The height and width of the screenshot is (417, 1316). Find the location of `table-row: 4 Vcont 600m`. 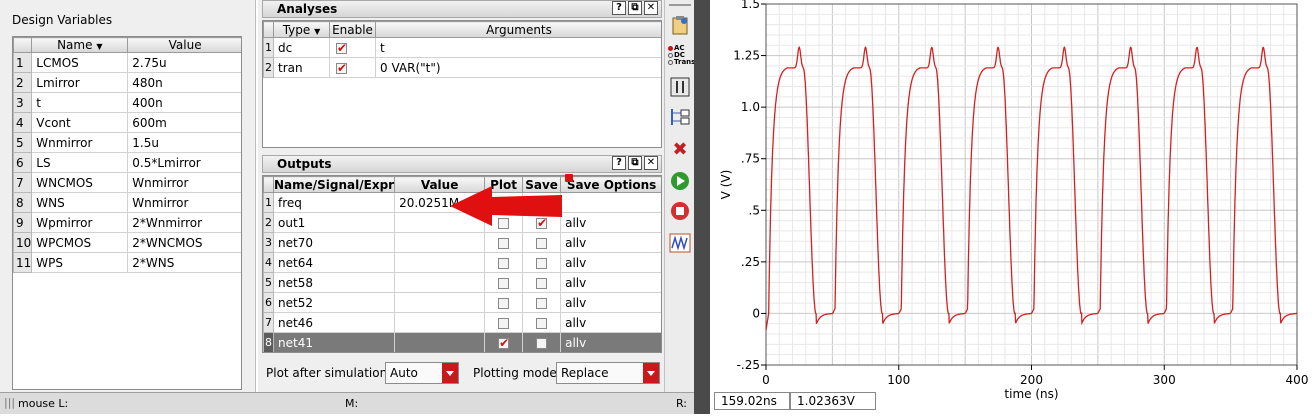

table-row: 4 Vcont 600m is located at coordinates (127, 122).